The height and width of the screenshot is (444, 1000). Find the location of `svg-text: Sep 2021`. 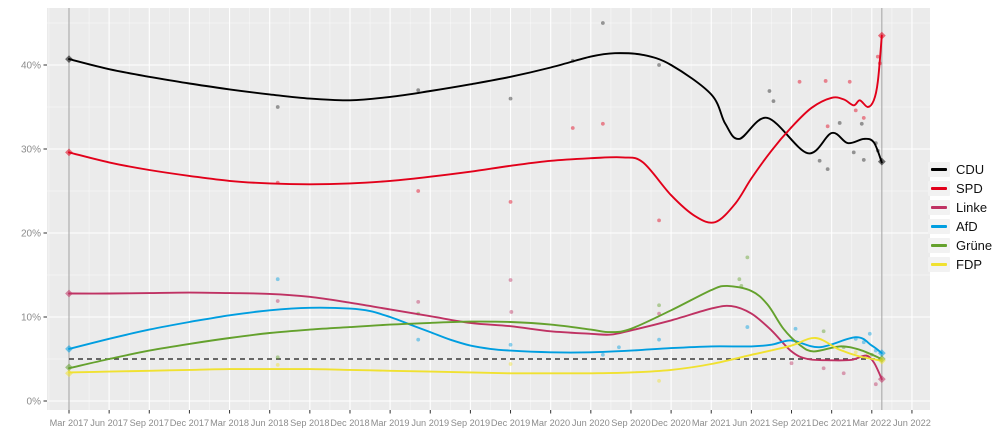

svg-text: Sep 2021 is located at coordinates (791, 423).